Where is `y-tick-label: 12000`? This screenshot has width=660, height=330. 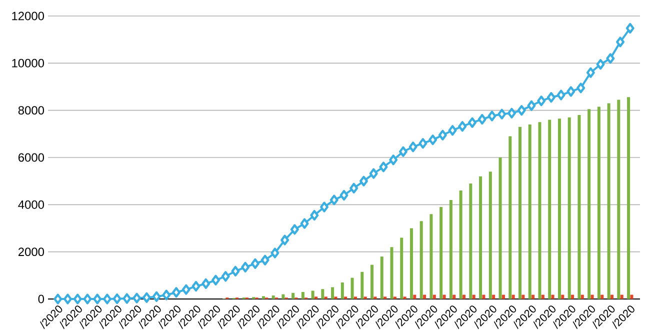
y-tick-label: 12000 is located at coordinates (28, 16).